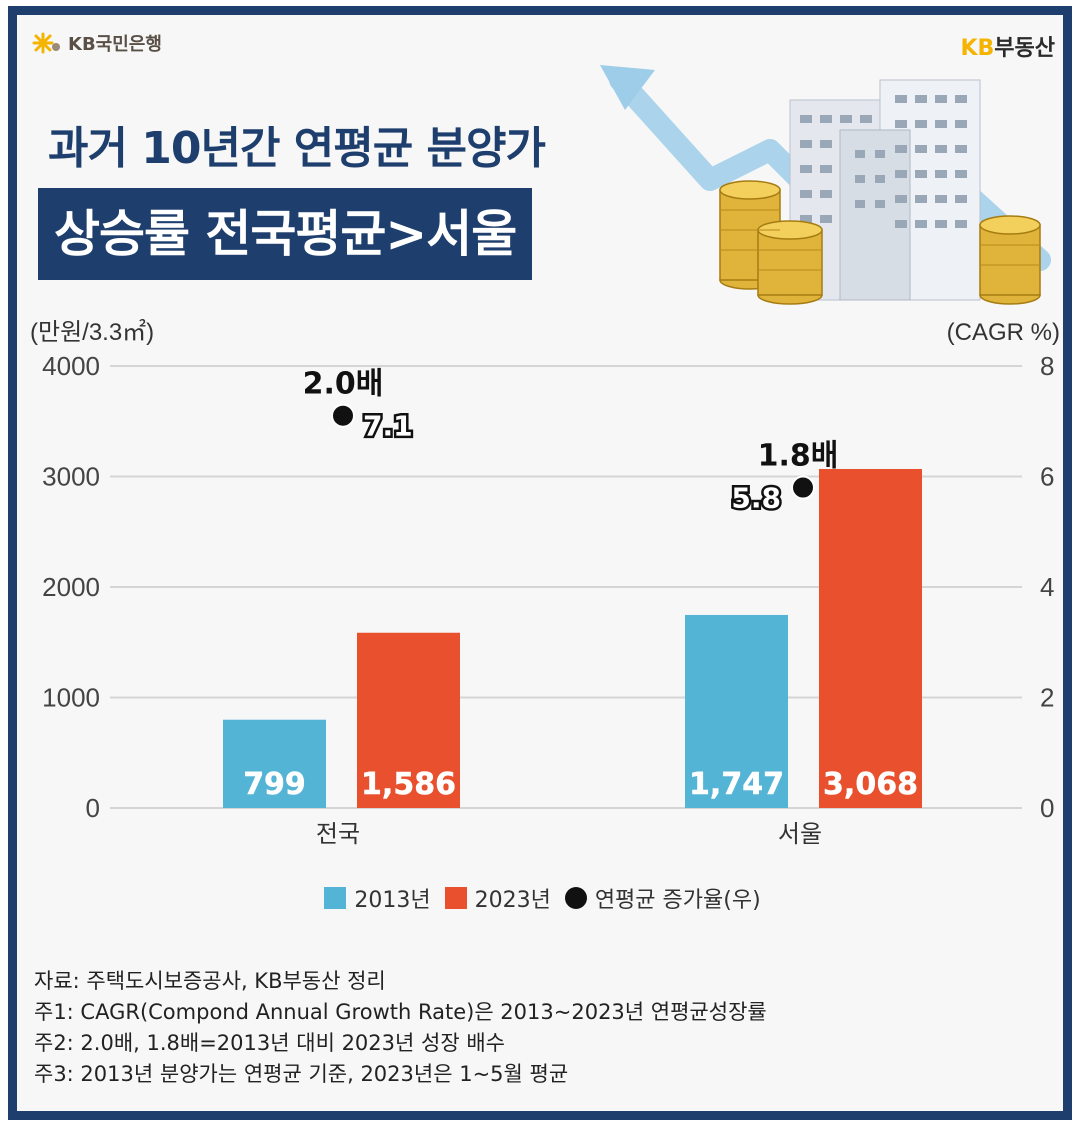  I want to click on y-left-tick-label: 4000, so click(71, 366).